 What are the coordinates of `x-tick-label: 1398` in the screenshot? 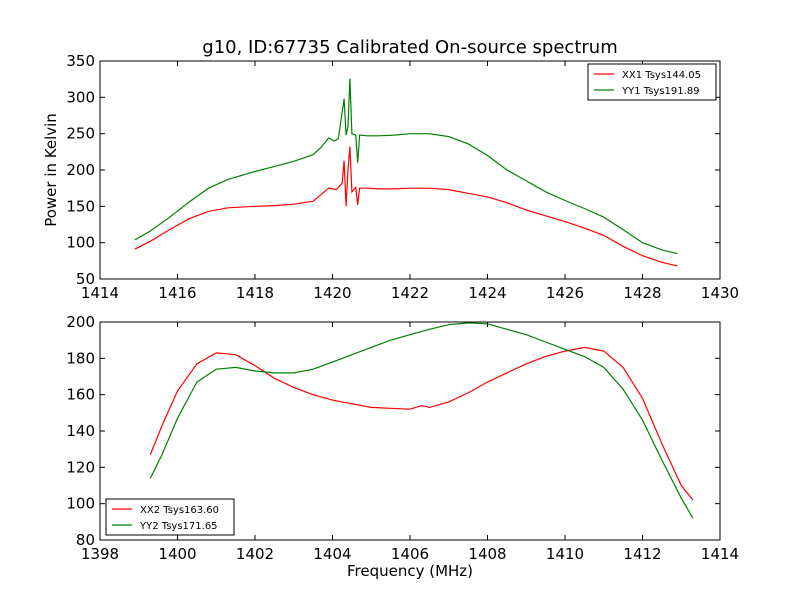 It's located at (100, 554).